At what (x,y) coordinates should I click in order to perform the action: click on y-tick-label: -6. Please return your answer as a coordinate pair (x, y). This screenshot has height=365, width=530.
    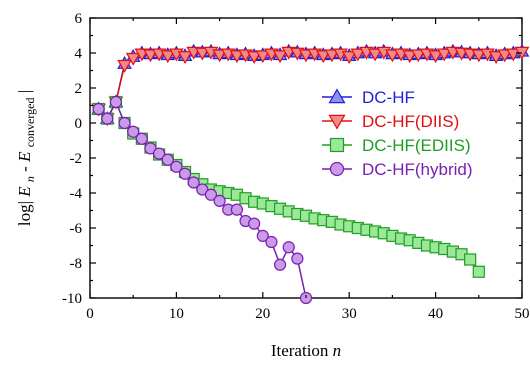
    Looking at the image, I should click on (76, 229).